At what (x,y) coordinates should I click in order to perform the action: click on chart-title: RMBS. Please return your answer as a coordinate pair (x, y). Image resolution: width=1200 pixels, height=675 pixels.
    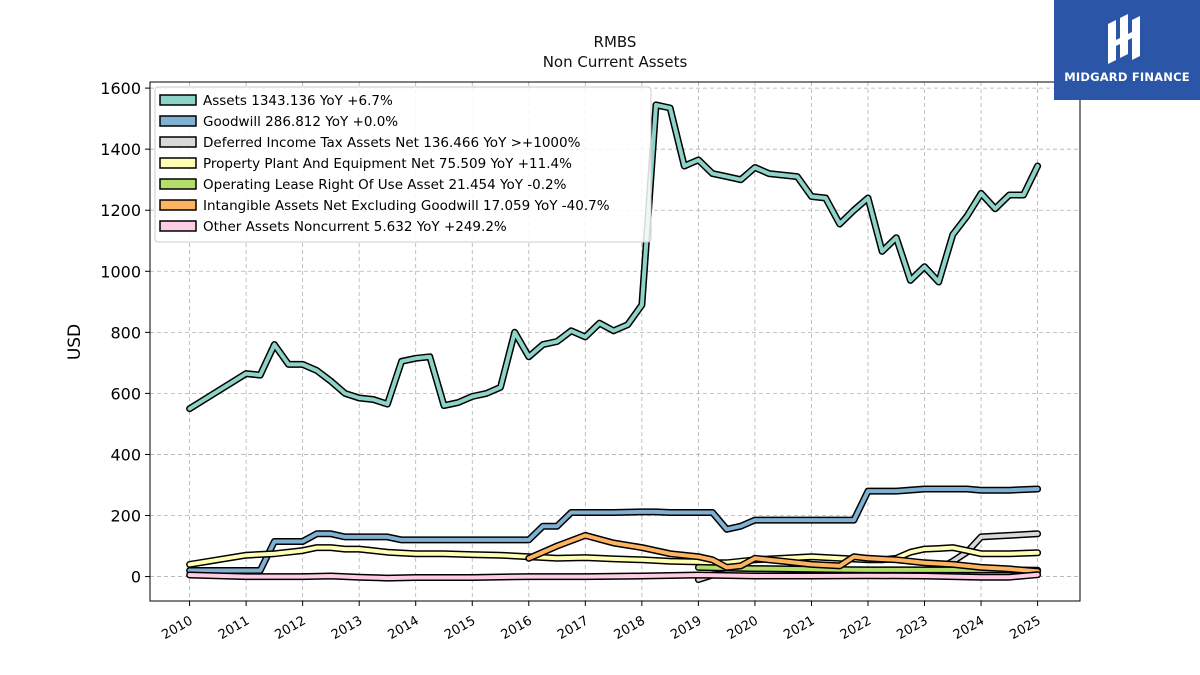
    Looking at the image, I should click on (615, 42).